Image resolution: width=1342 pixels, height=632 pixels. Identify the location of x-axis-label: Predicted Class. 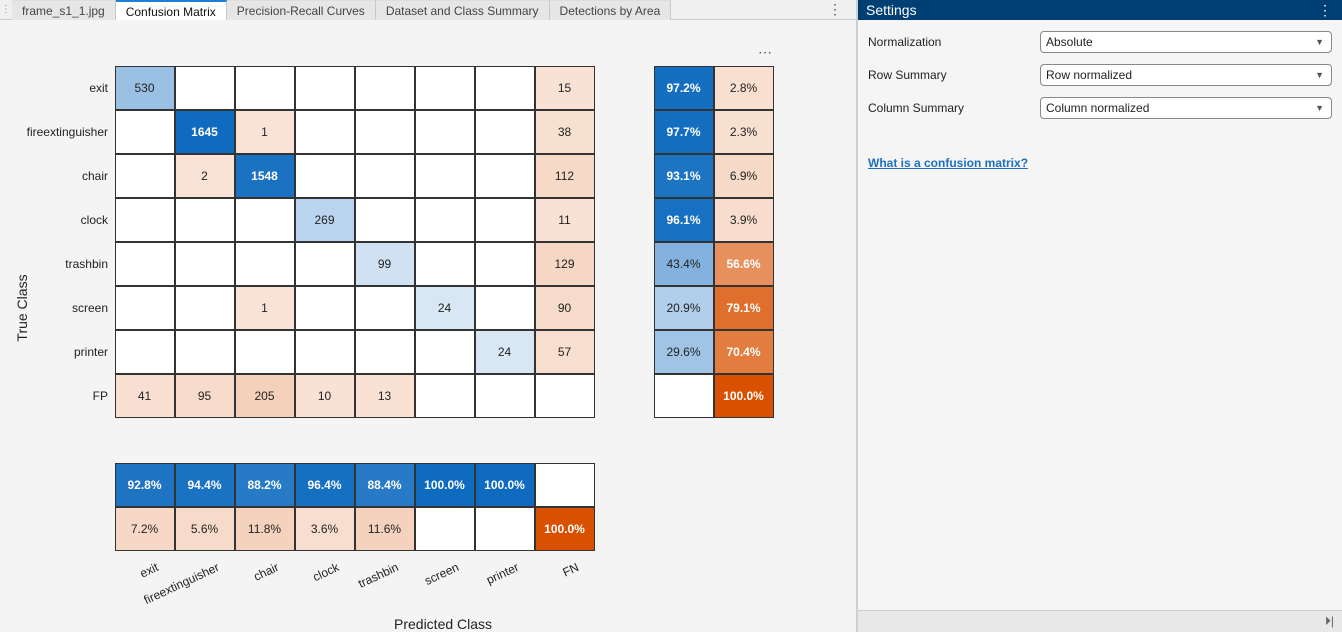
(443, 624).